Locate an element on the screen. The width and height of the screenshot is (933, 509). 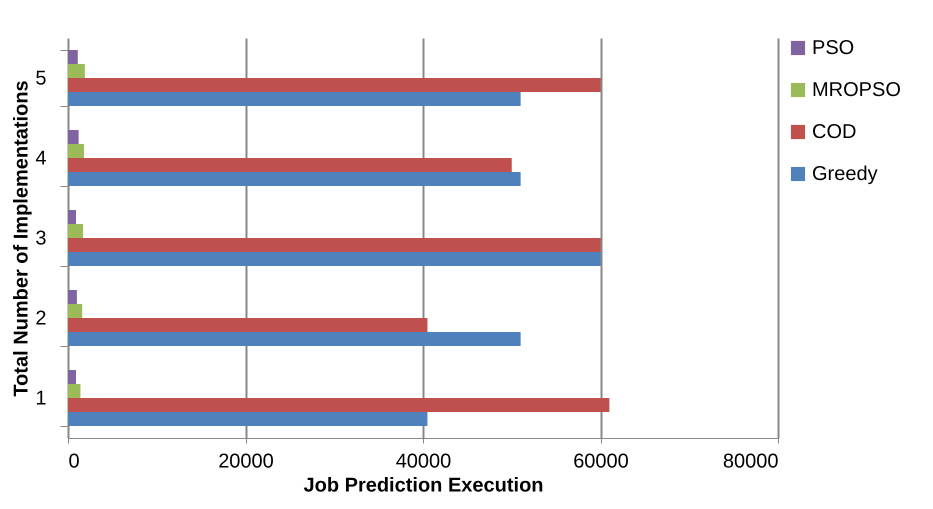
legend-label: COD is located at coordinates (834, 132).